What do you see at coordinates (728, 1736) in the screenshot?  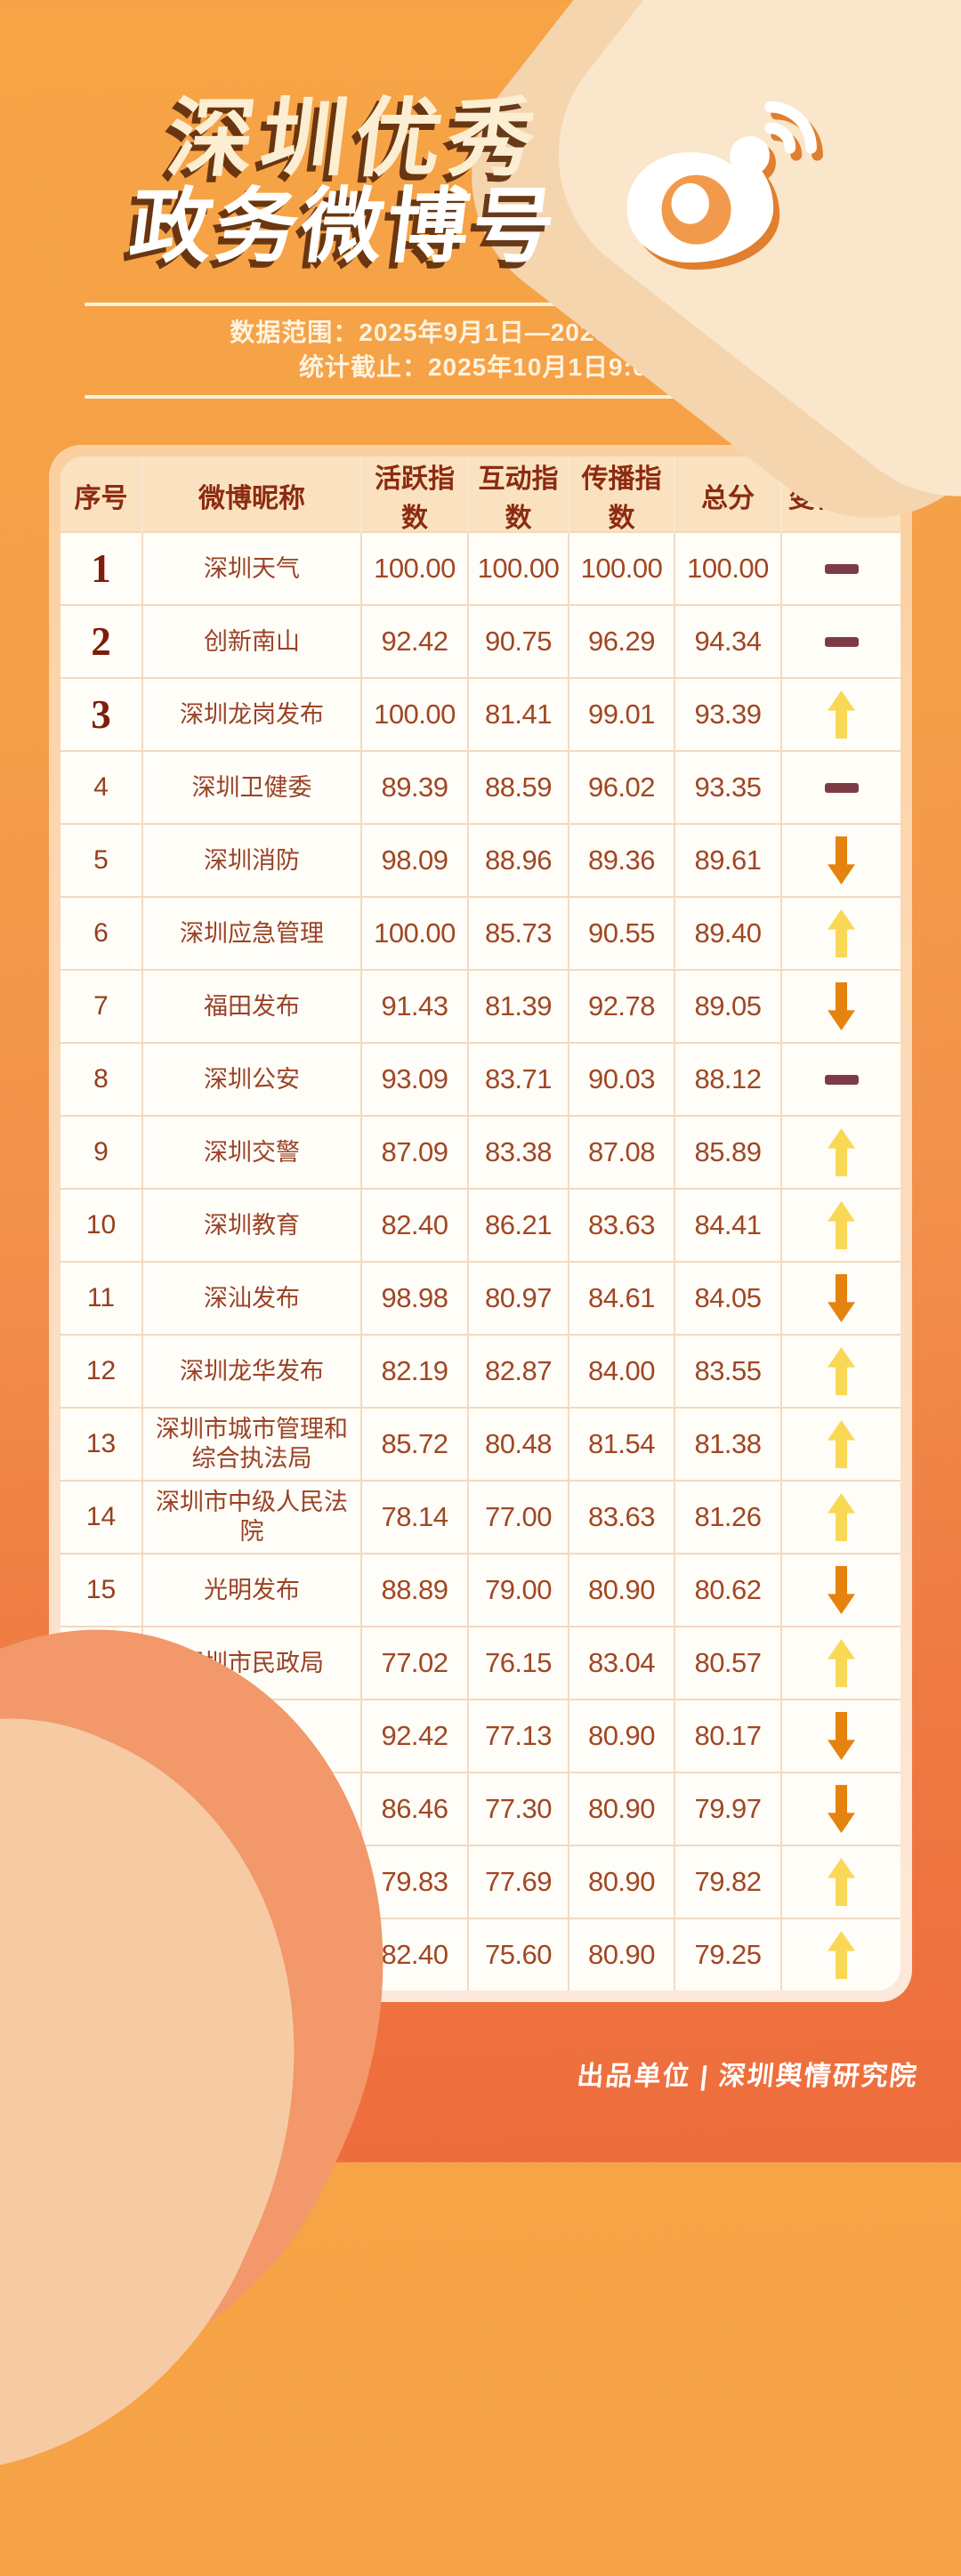 I see `total-cell: 80.17` at bounding box center [728, 1736].